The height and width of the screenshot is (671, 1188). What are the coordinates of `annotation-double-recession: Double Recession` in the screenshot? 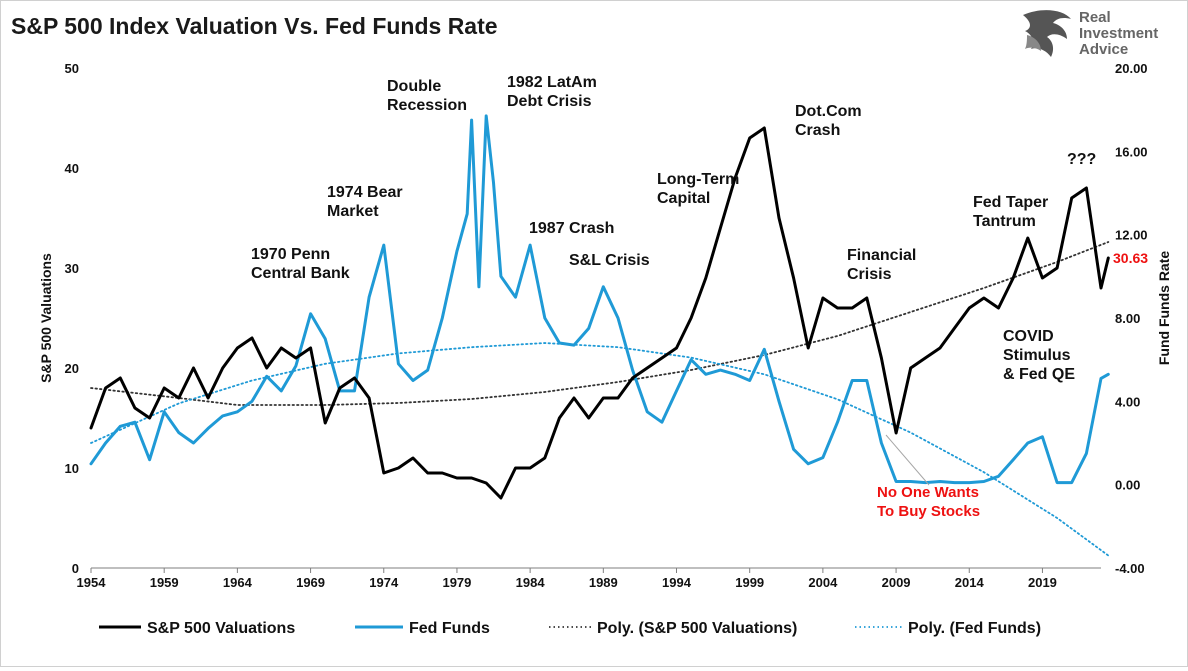 It's located at (427, 96).